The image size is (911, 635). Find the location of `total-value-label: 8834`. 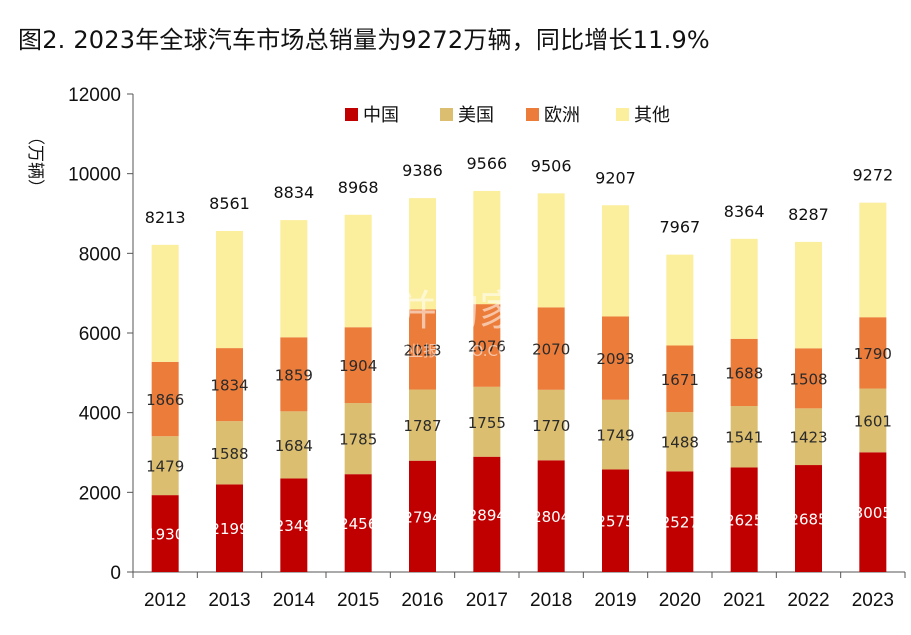

total-value-label: 8834 is located at coordinates (293, 192).